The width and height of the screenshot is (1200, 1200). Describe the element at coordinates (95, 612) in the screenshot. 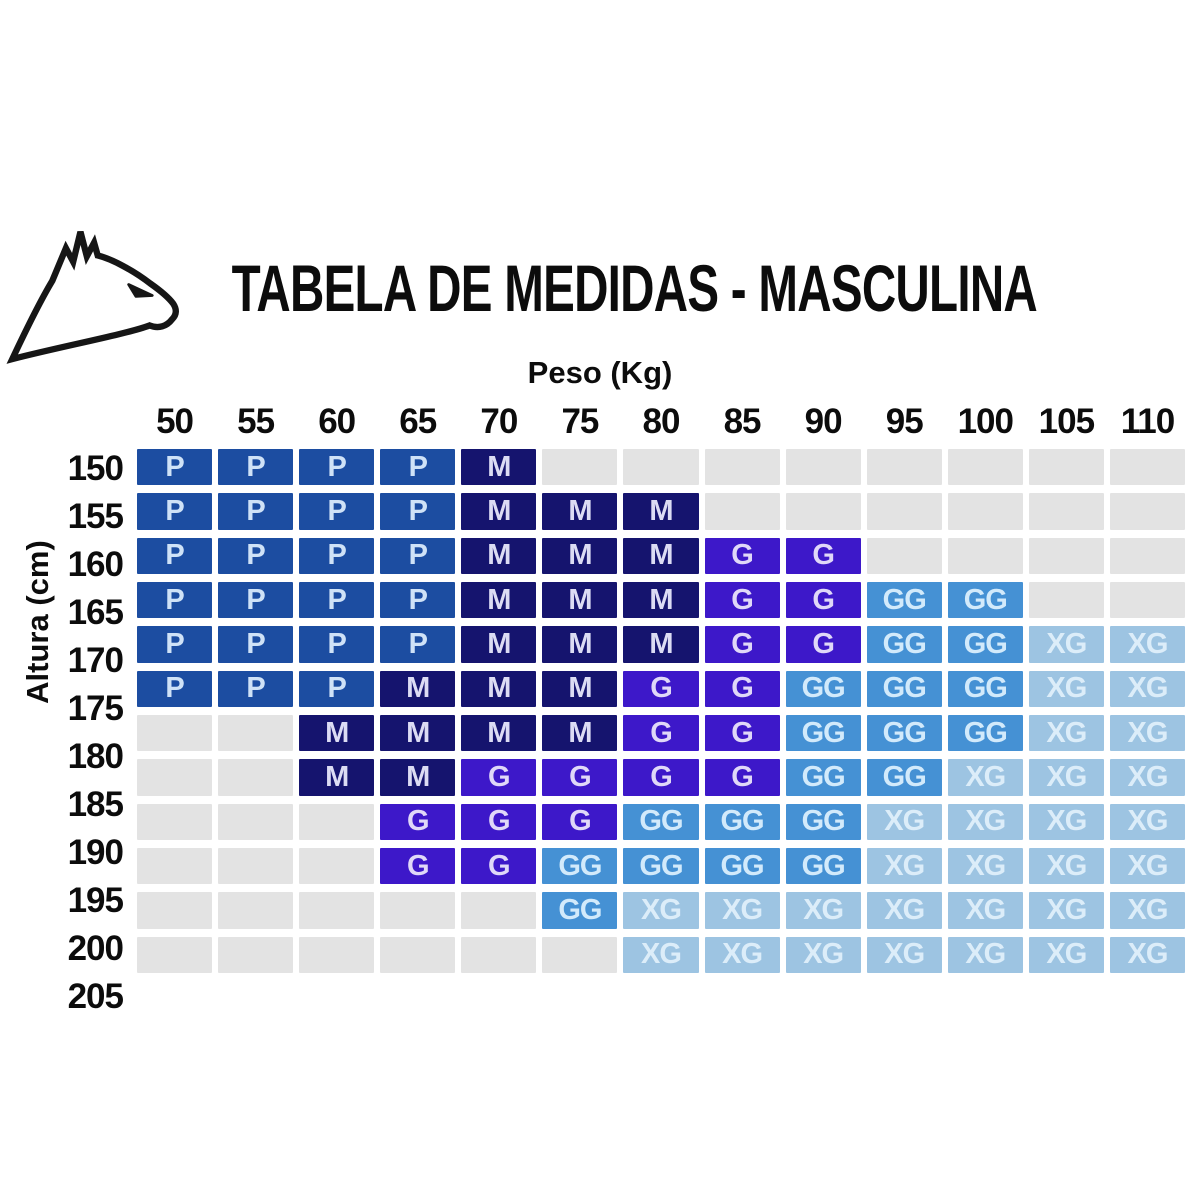

I see `height-label: 165` at that location.